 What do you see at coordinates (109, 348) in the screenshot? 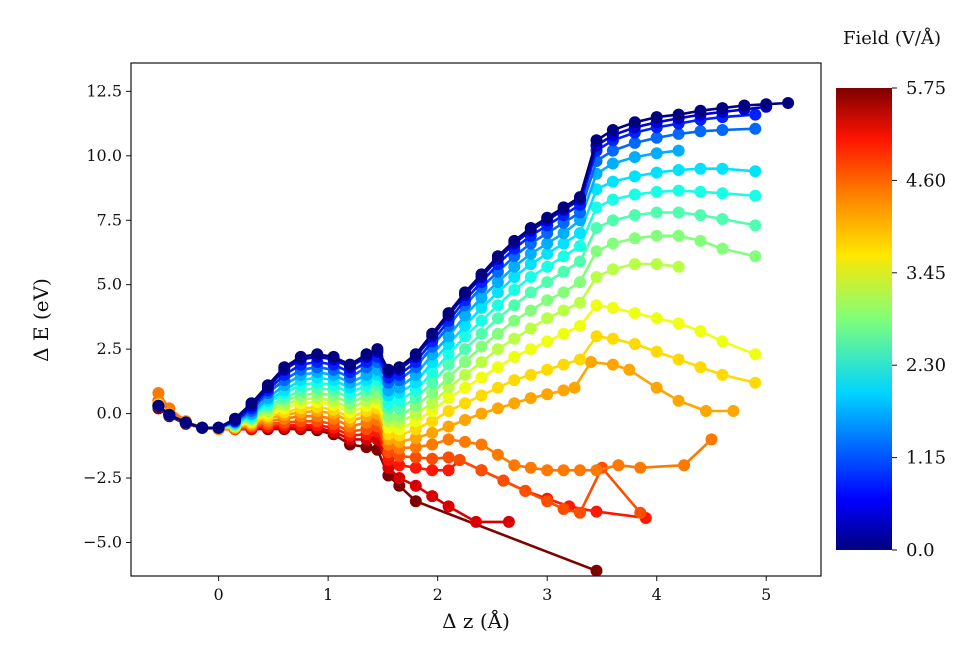
I see `y-tick-label: 2.5` at bounding box center [109, 348].